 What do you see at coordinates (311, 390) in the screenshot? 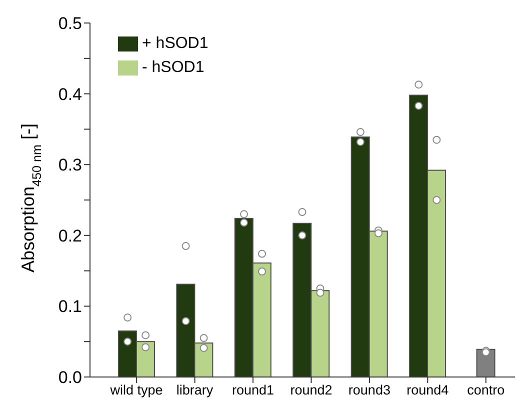
I see `x-tick-label: round2` at bounding box center [311, 390].